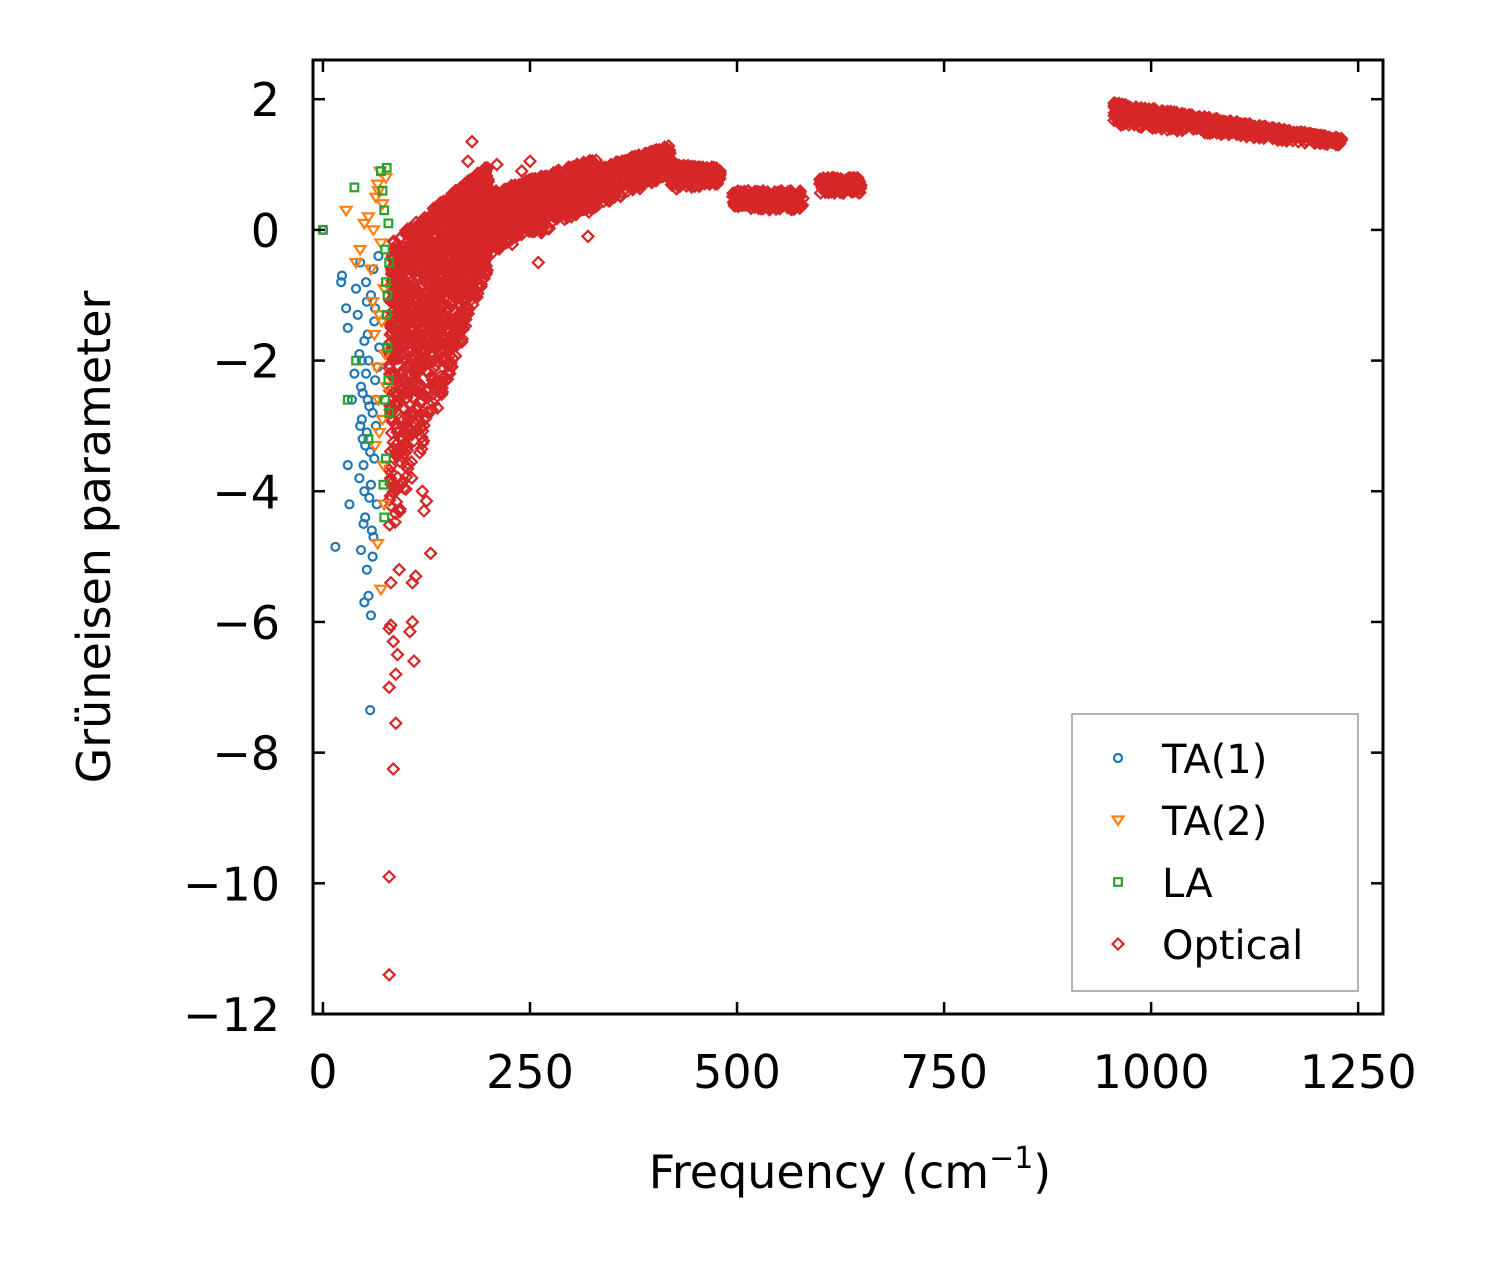 This screenshot has width=1488, height=1264. What do you see at coordinates (819, 1172) in the screenshot?
I see `x-axis-title-main: Frequency (cm` at bounding box center [819, 1172].